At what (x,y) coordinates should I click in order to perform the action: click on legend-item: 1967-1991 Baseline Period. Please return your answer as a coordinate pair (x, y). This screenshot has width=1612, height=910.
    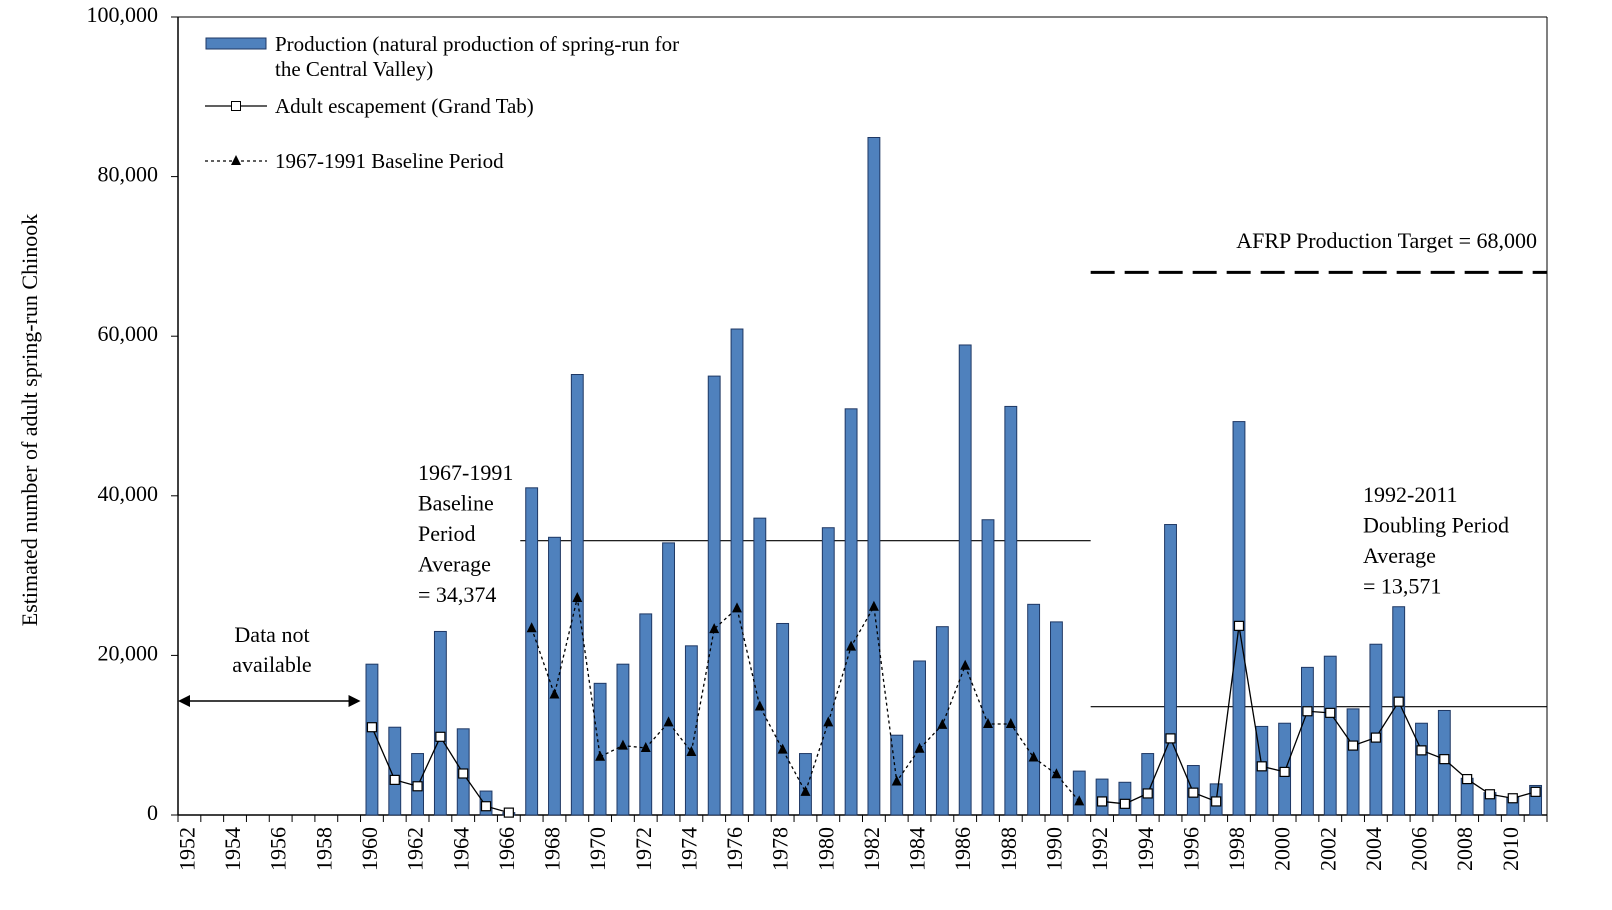
    Looking at the image, I should click on (455, 161).